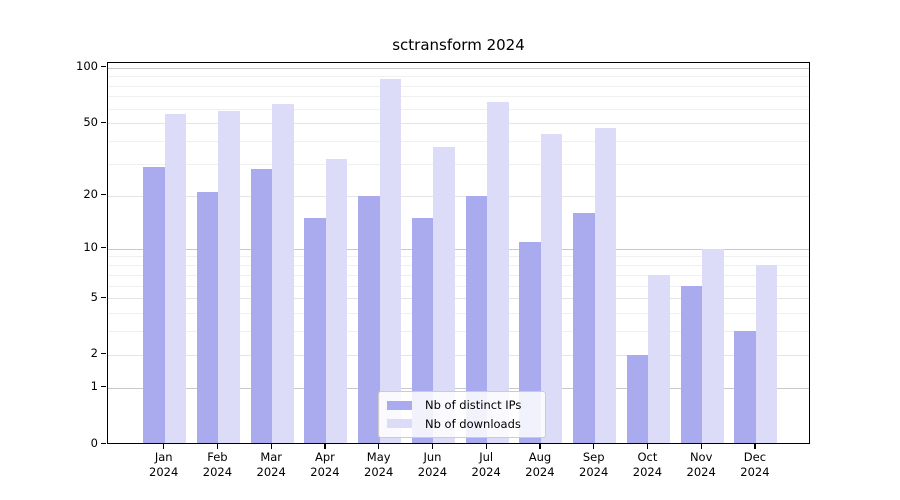  Describe the element at coordinates (647, 457) in the screenshot. I see `x-tick-month: Oct` at that location.